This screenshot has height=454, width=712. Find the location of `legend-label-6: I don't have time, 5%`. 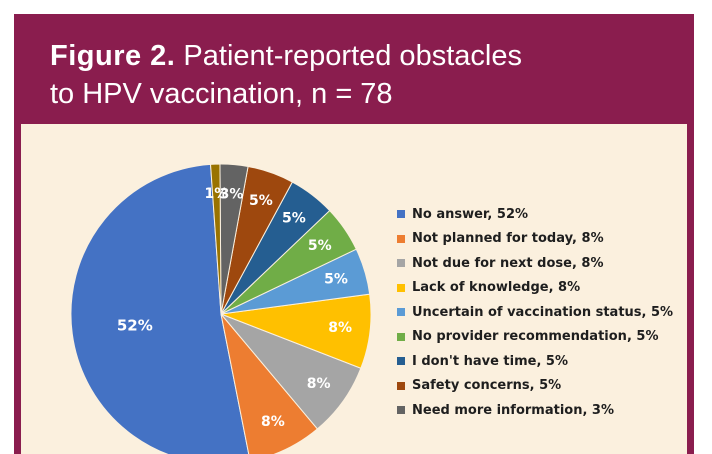

legend-label-6: I don't have time, 5% is located at coordinates (490, 361).